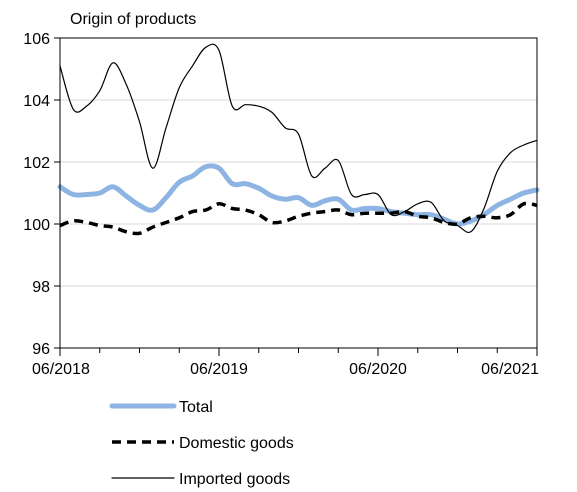  Describe the element at coordinates (285, 363) in the screenshot. I see `x-axis: 06/2018 06/2019 06/2020 06/2021` at that location.